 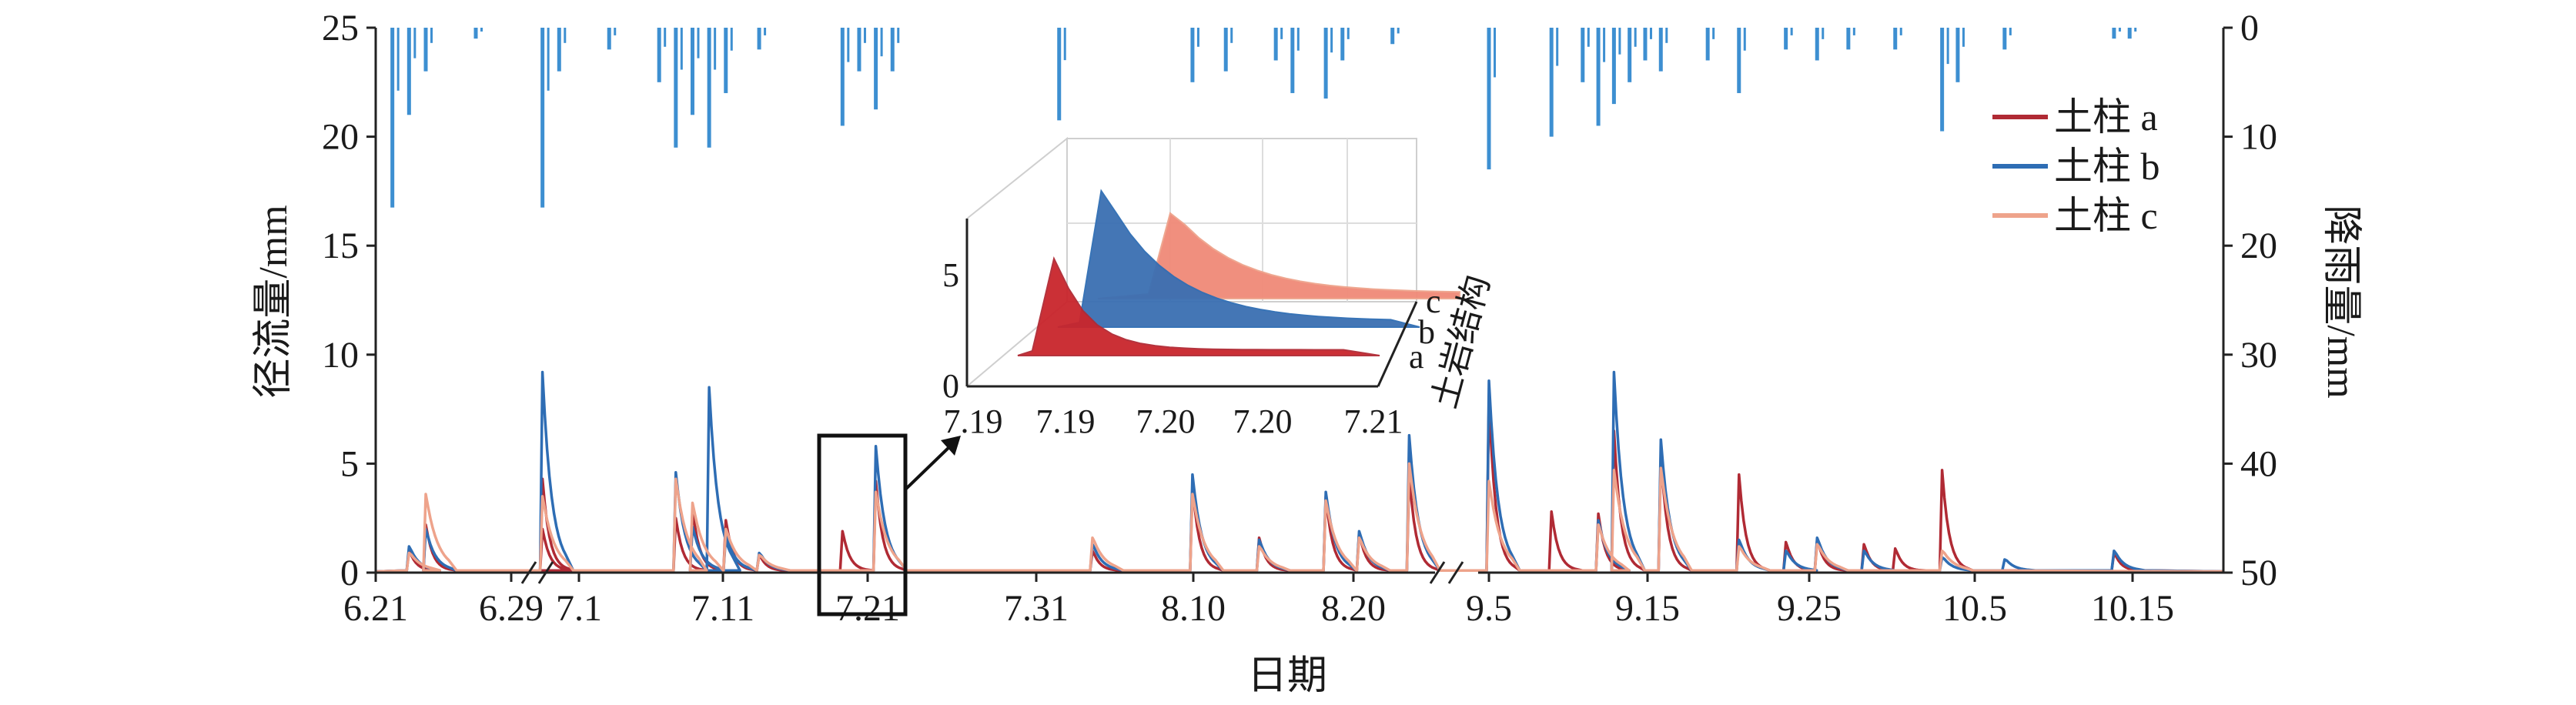 I want to click on zoom-arrow-line, so click(x=928, y=467).